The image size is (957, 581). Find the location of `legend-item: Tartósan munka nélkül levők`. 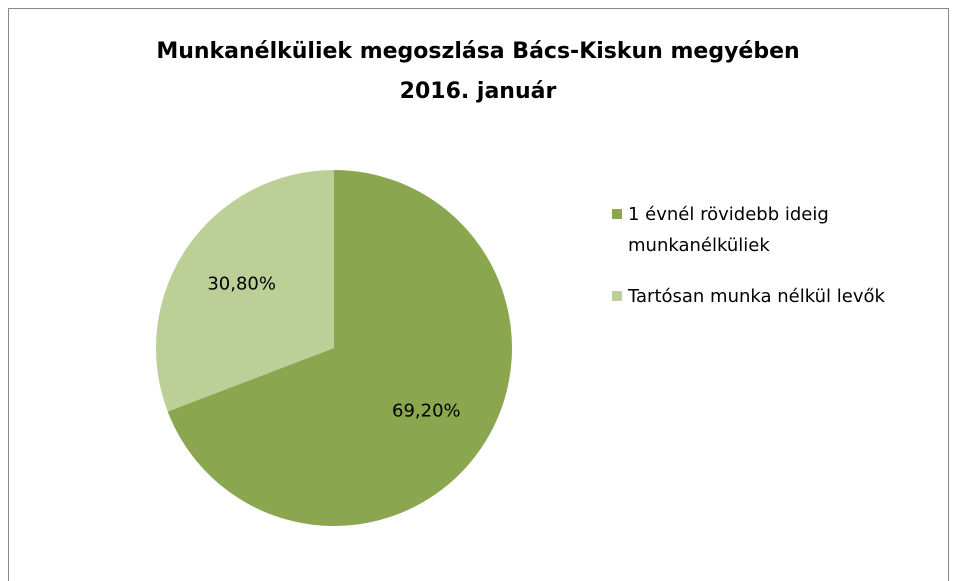

legend-item: Tartósan munka nélkül levők is located at coordinates (777, 296).